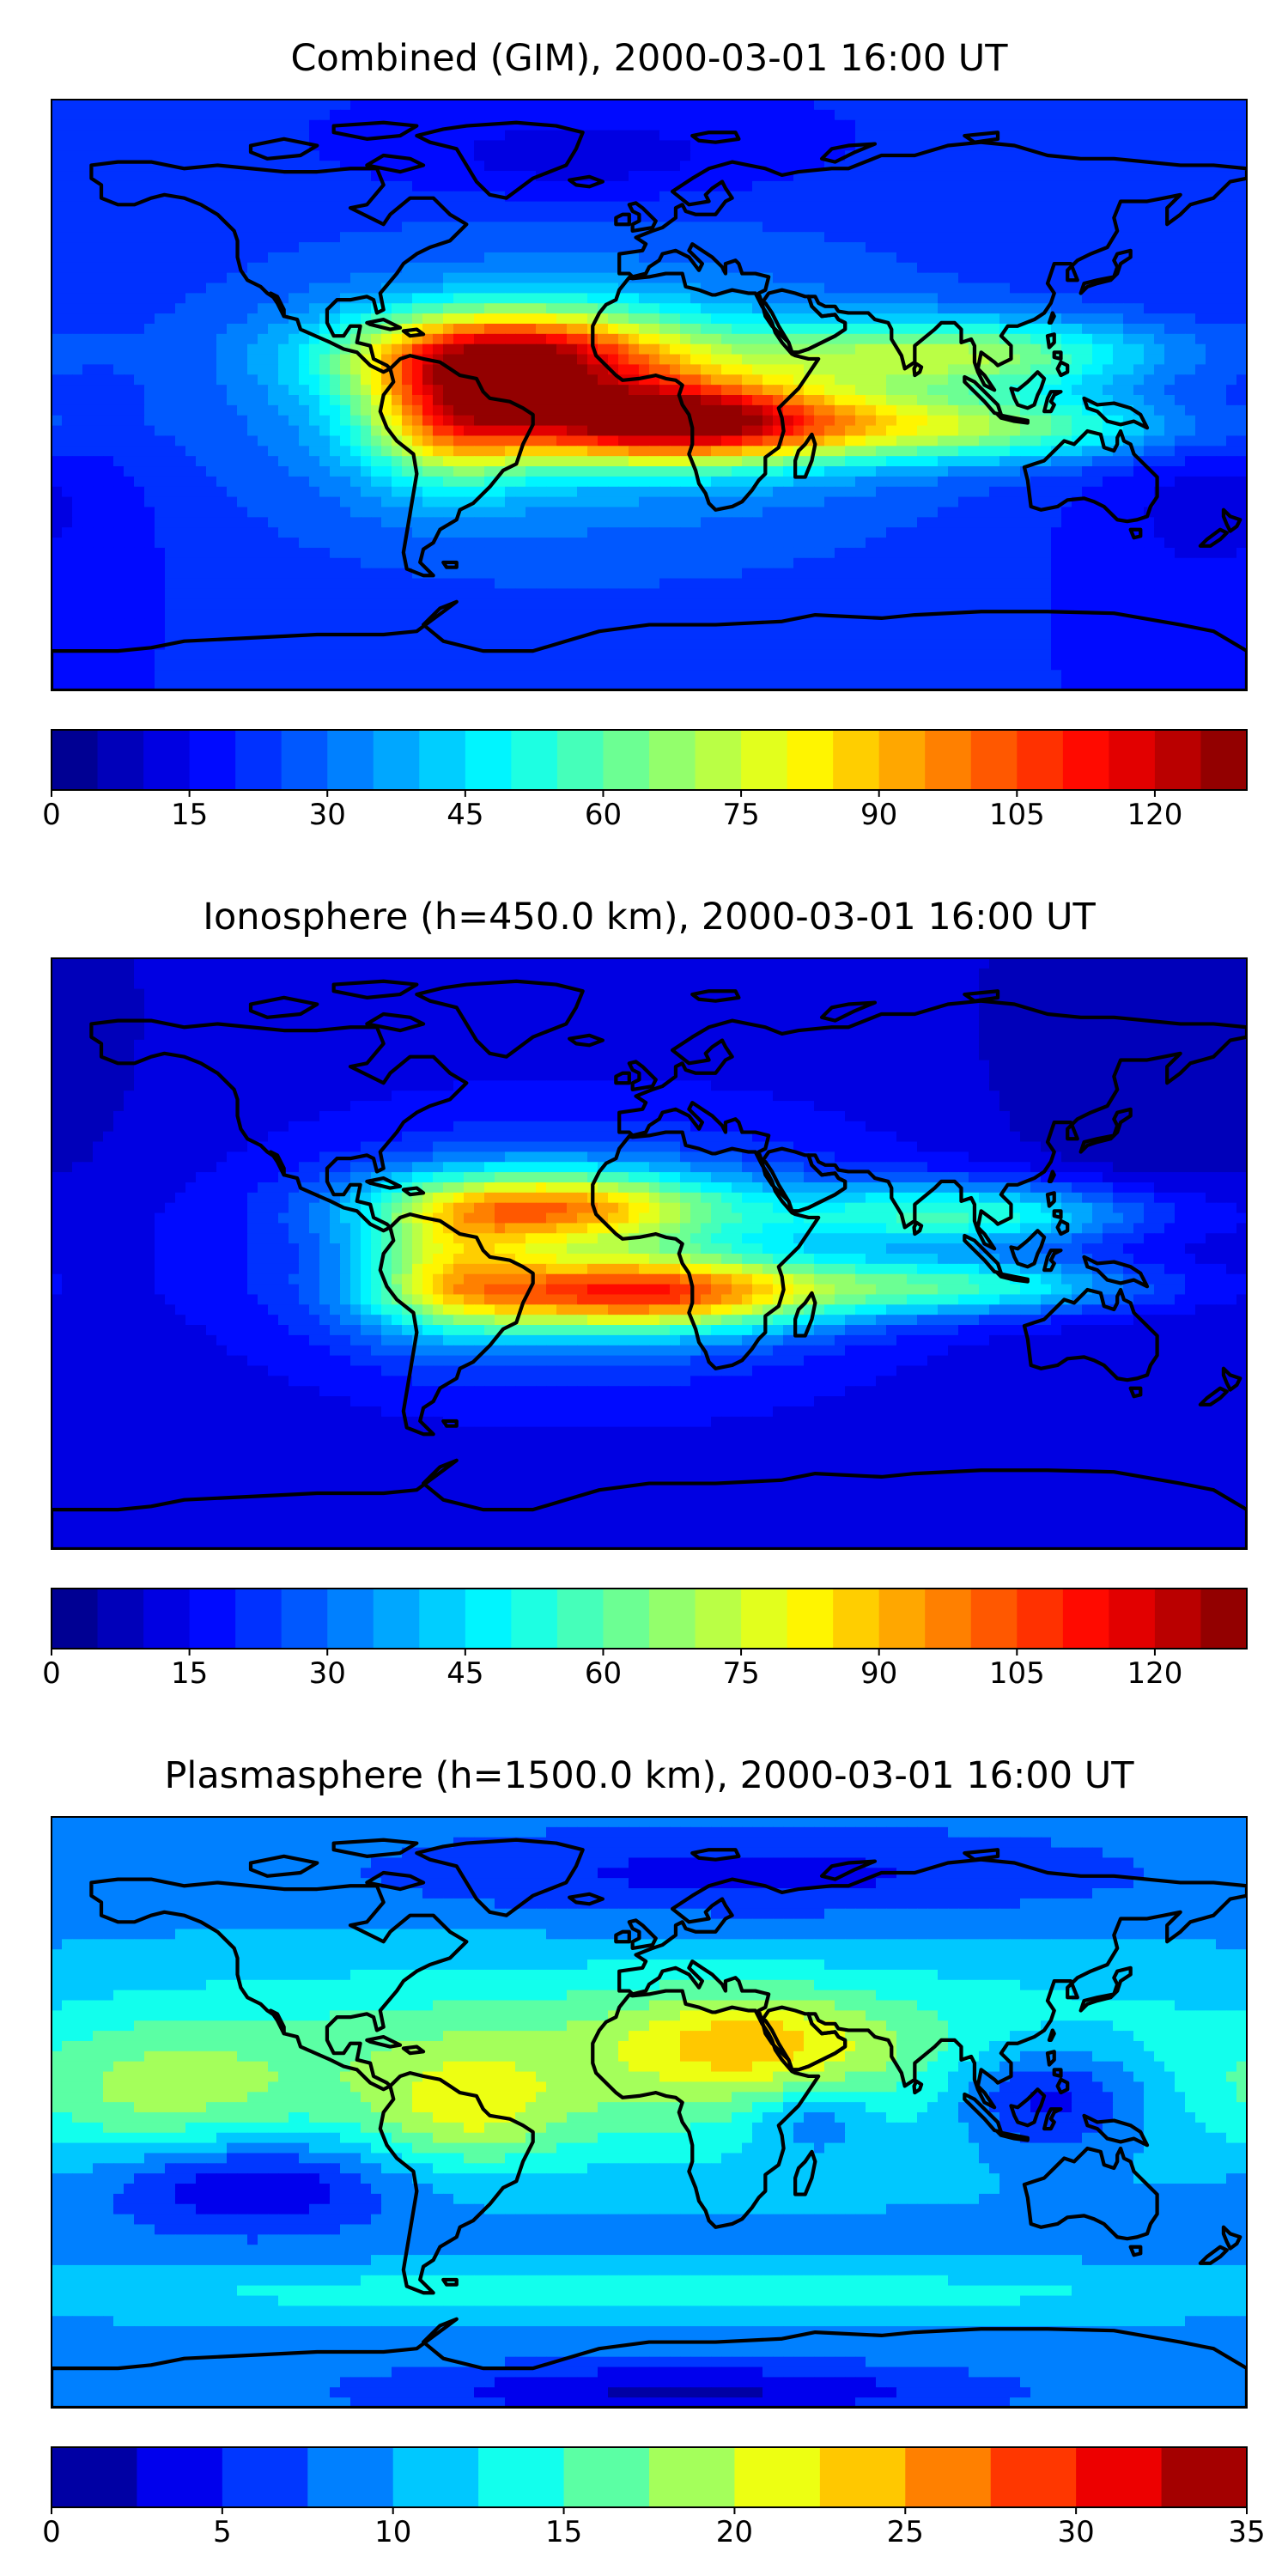 This screenshot has width=1288, height=2576. Describe the element at coordinates (649, 59) in the screenshot. I see `panel-title: Combined (GIM), 2000-03-01 16:00 UT` at that location.